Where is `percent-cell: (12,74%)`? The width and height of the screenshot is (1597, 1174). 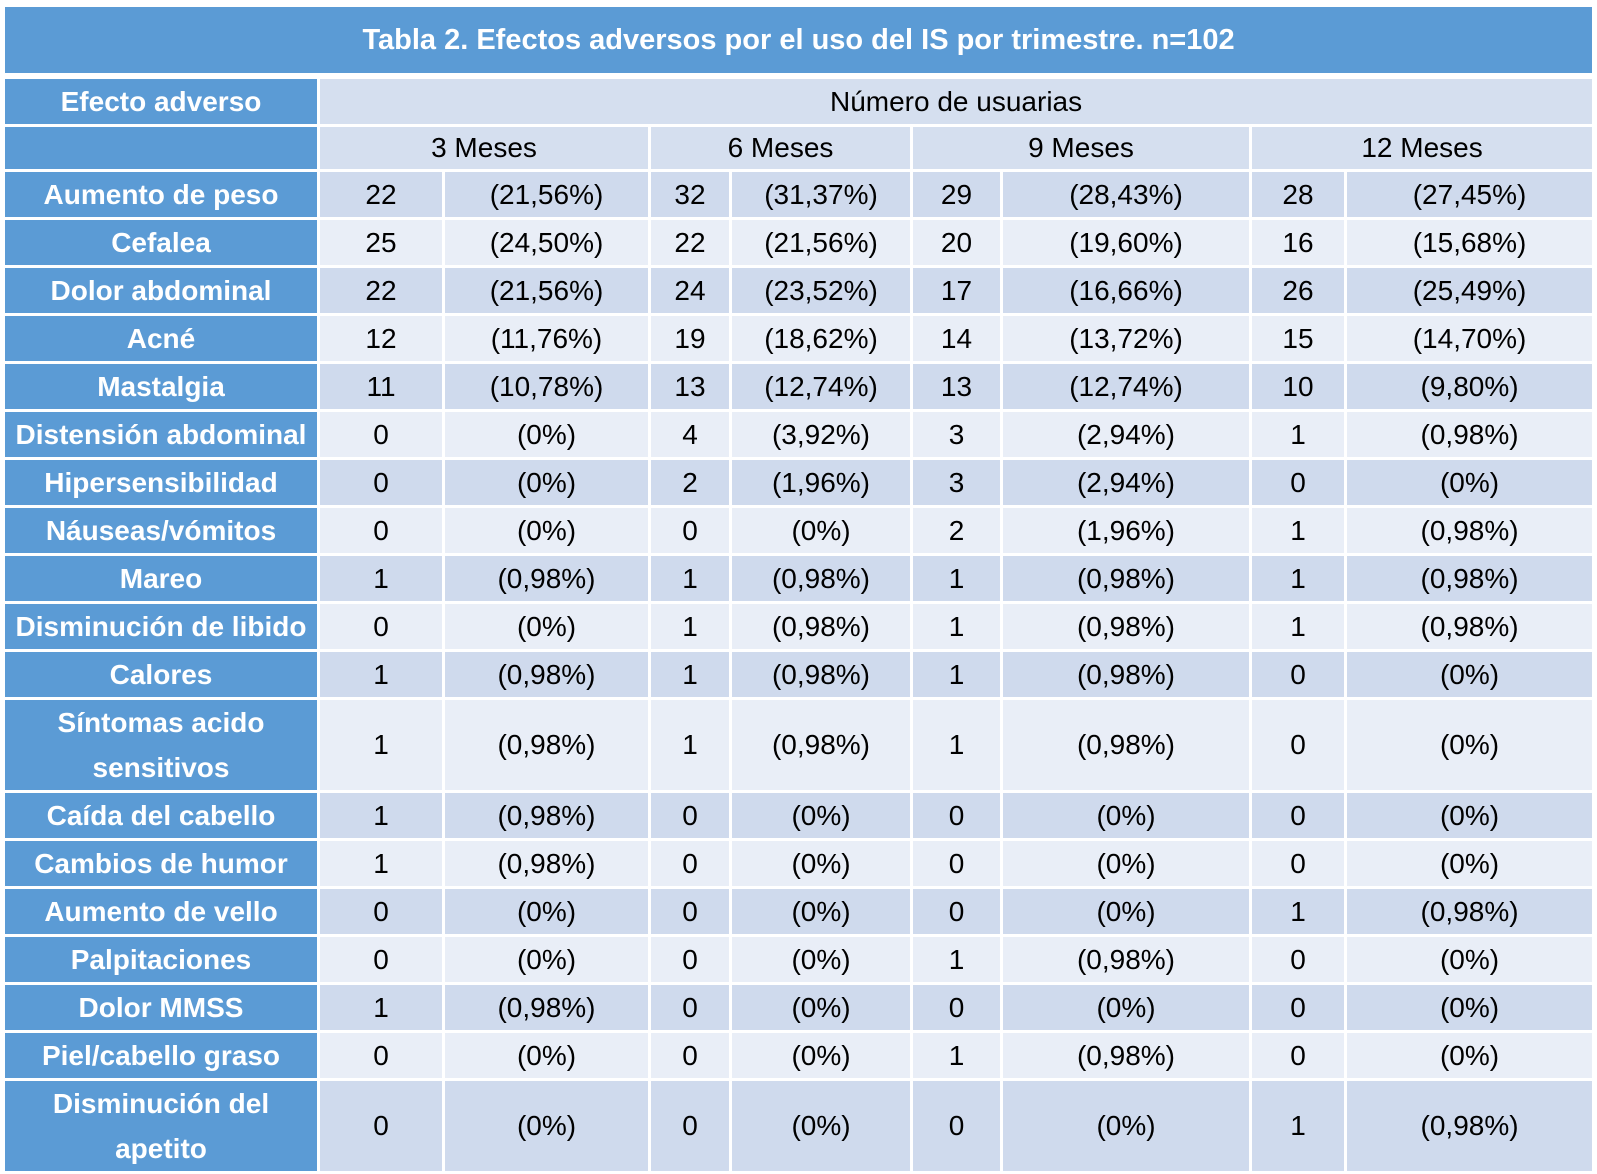 percent-cell: (12,74%) is located at coordinates (821, 386).